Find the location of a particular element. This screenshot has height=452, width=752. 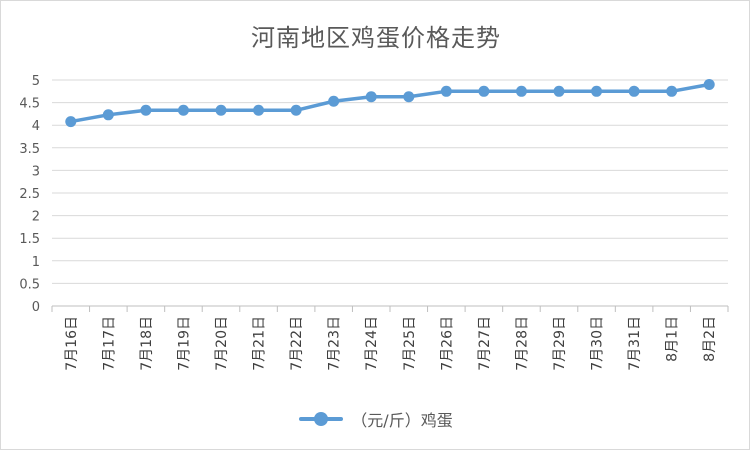

x-tick-label: 7月24日 is located at coordinates (372, 343).